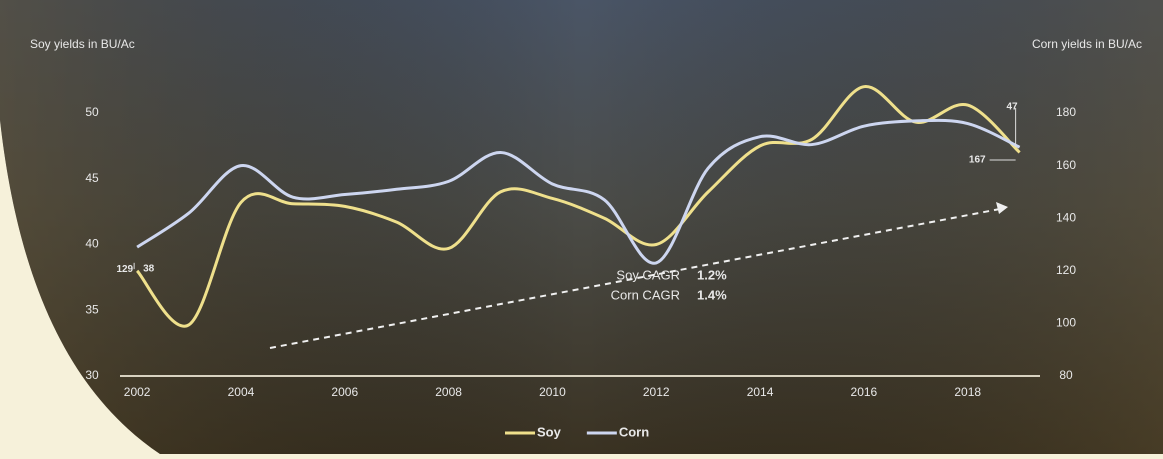  I want to click on legend-label: Corn, so click(634, 431).